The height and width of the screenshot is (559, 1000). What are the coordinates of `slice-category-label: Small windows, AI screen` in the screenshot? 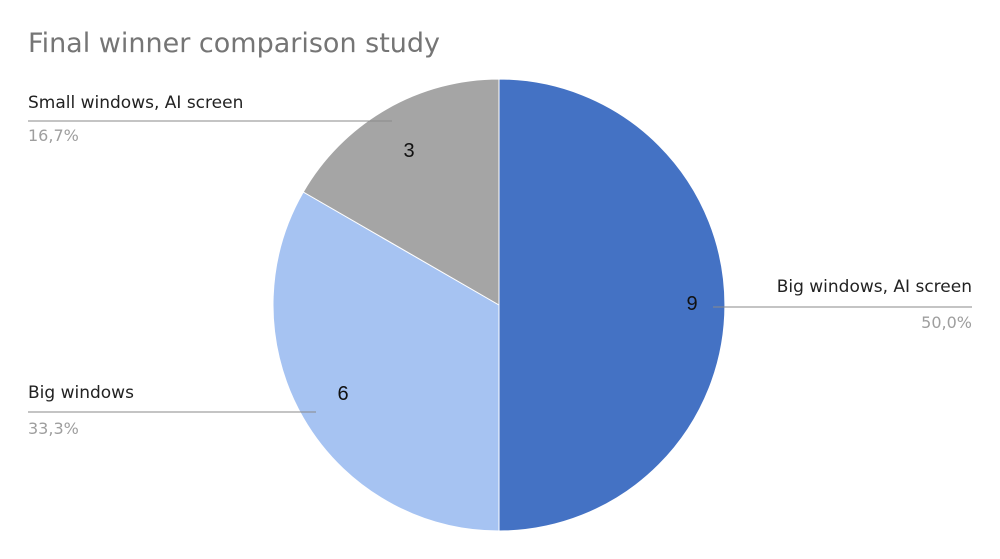 It's located at (135, 103).